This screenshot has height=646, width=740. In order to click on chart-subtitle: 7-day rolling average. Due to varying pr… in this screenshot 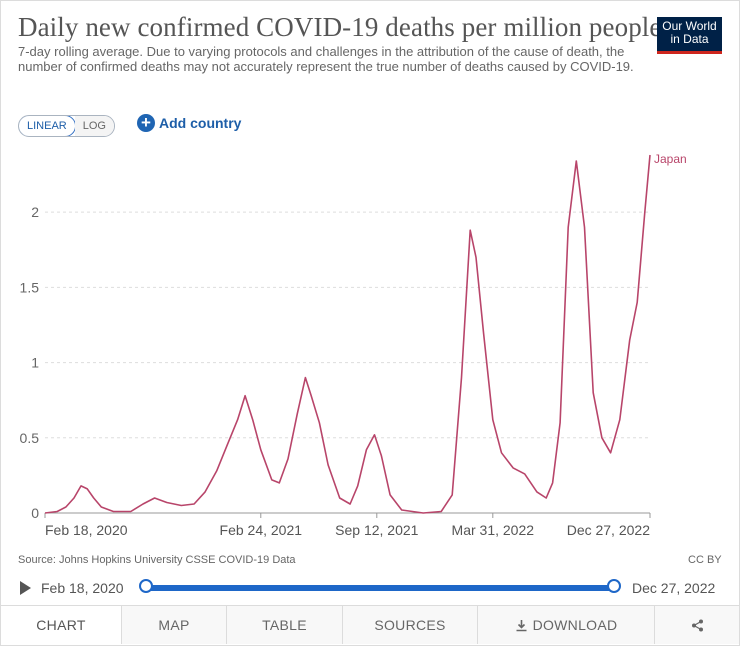, I will do `click(326, 59)`.